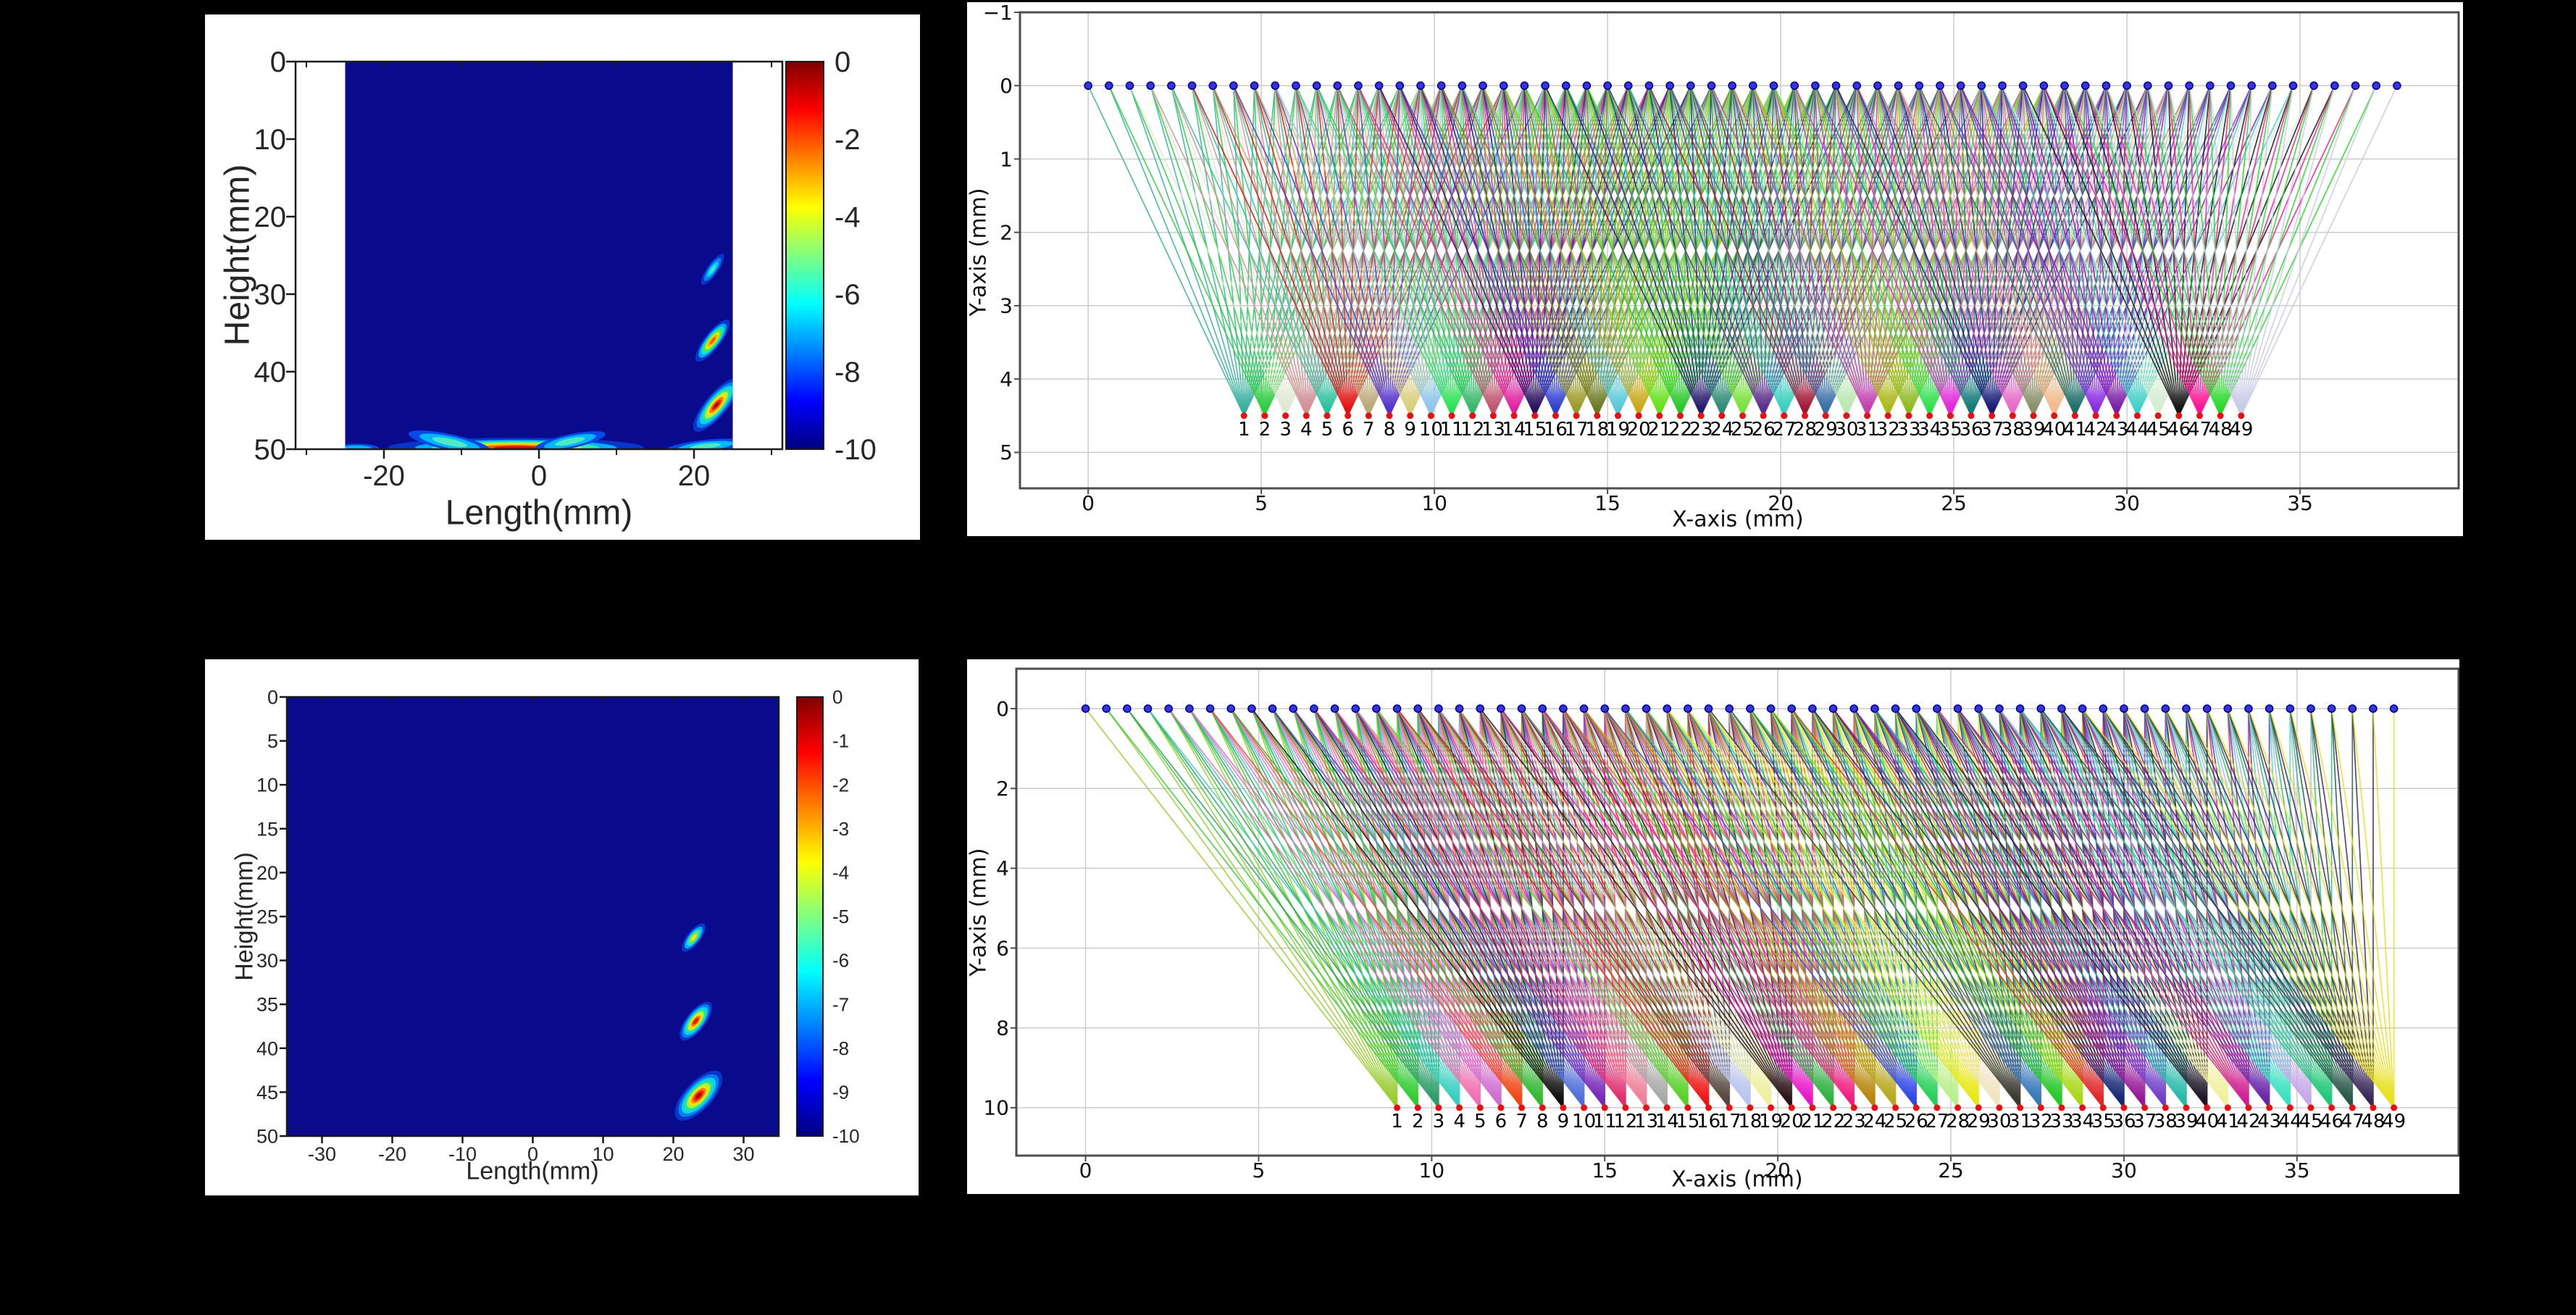 The image size is (2576, 1315). What do you see at coordinates (1432, 1170) in the screenshot?
I see `x-tick-label: 10` at bounding box center [1432, 1170].